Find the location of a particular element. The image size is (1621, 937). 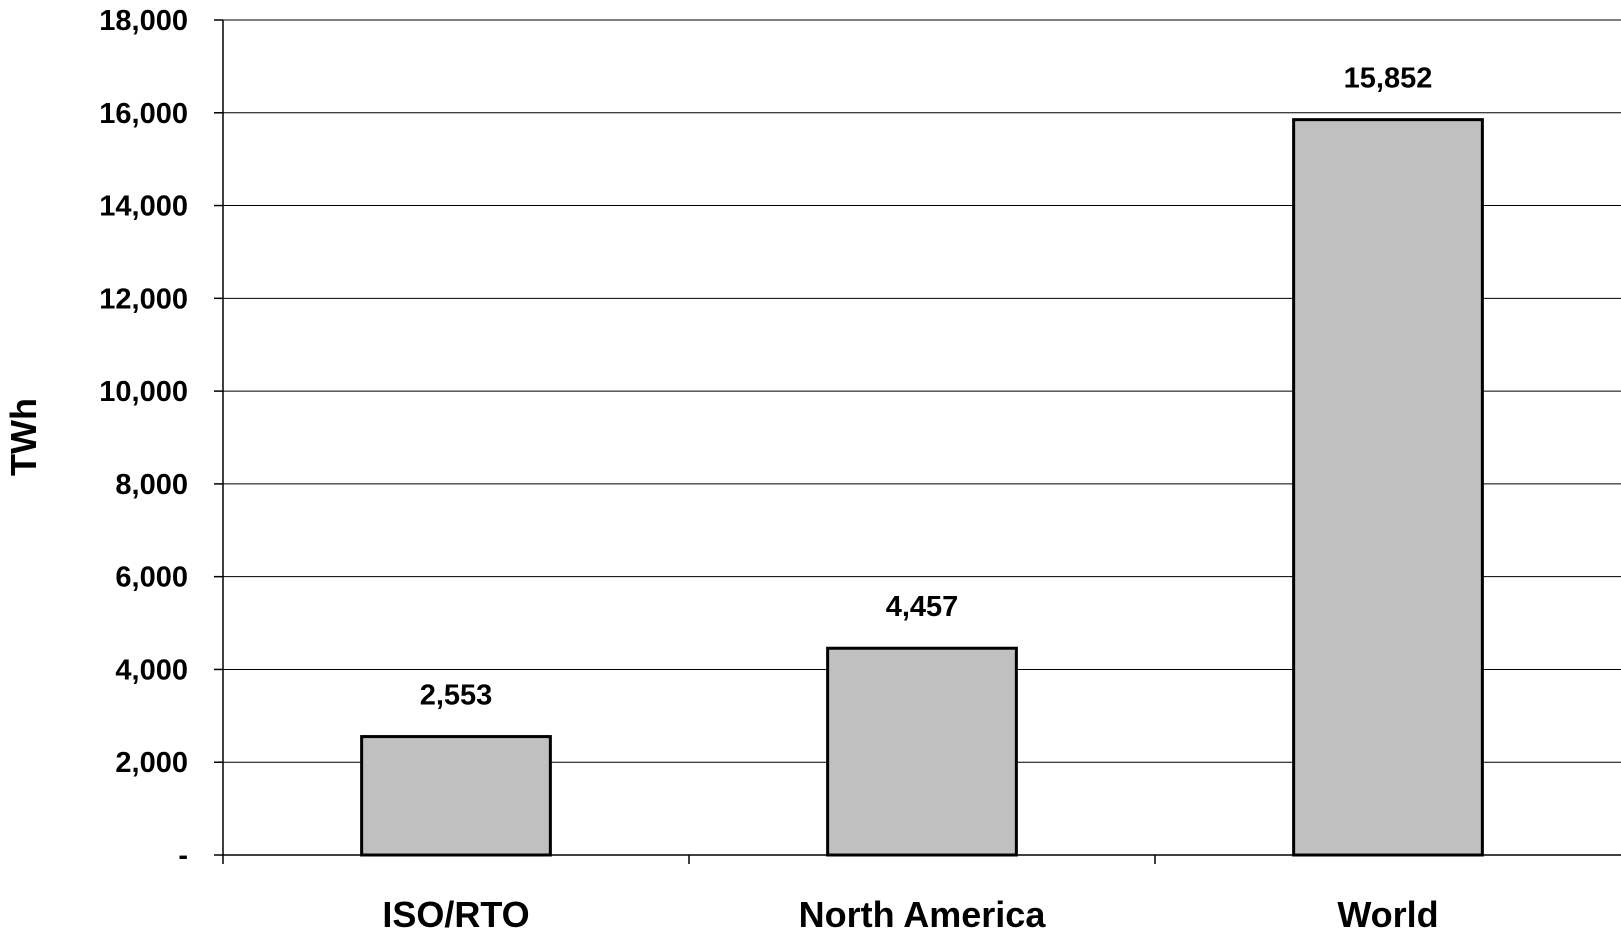

y-tick-label: 10,000 is located at coordinates (143, 392).